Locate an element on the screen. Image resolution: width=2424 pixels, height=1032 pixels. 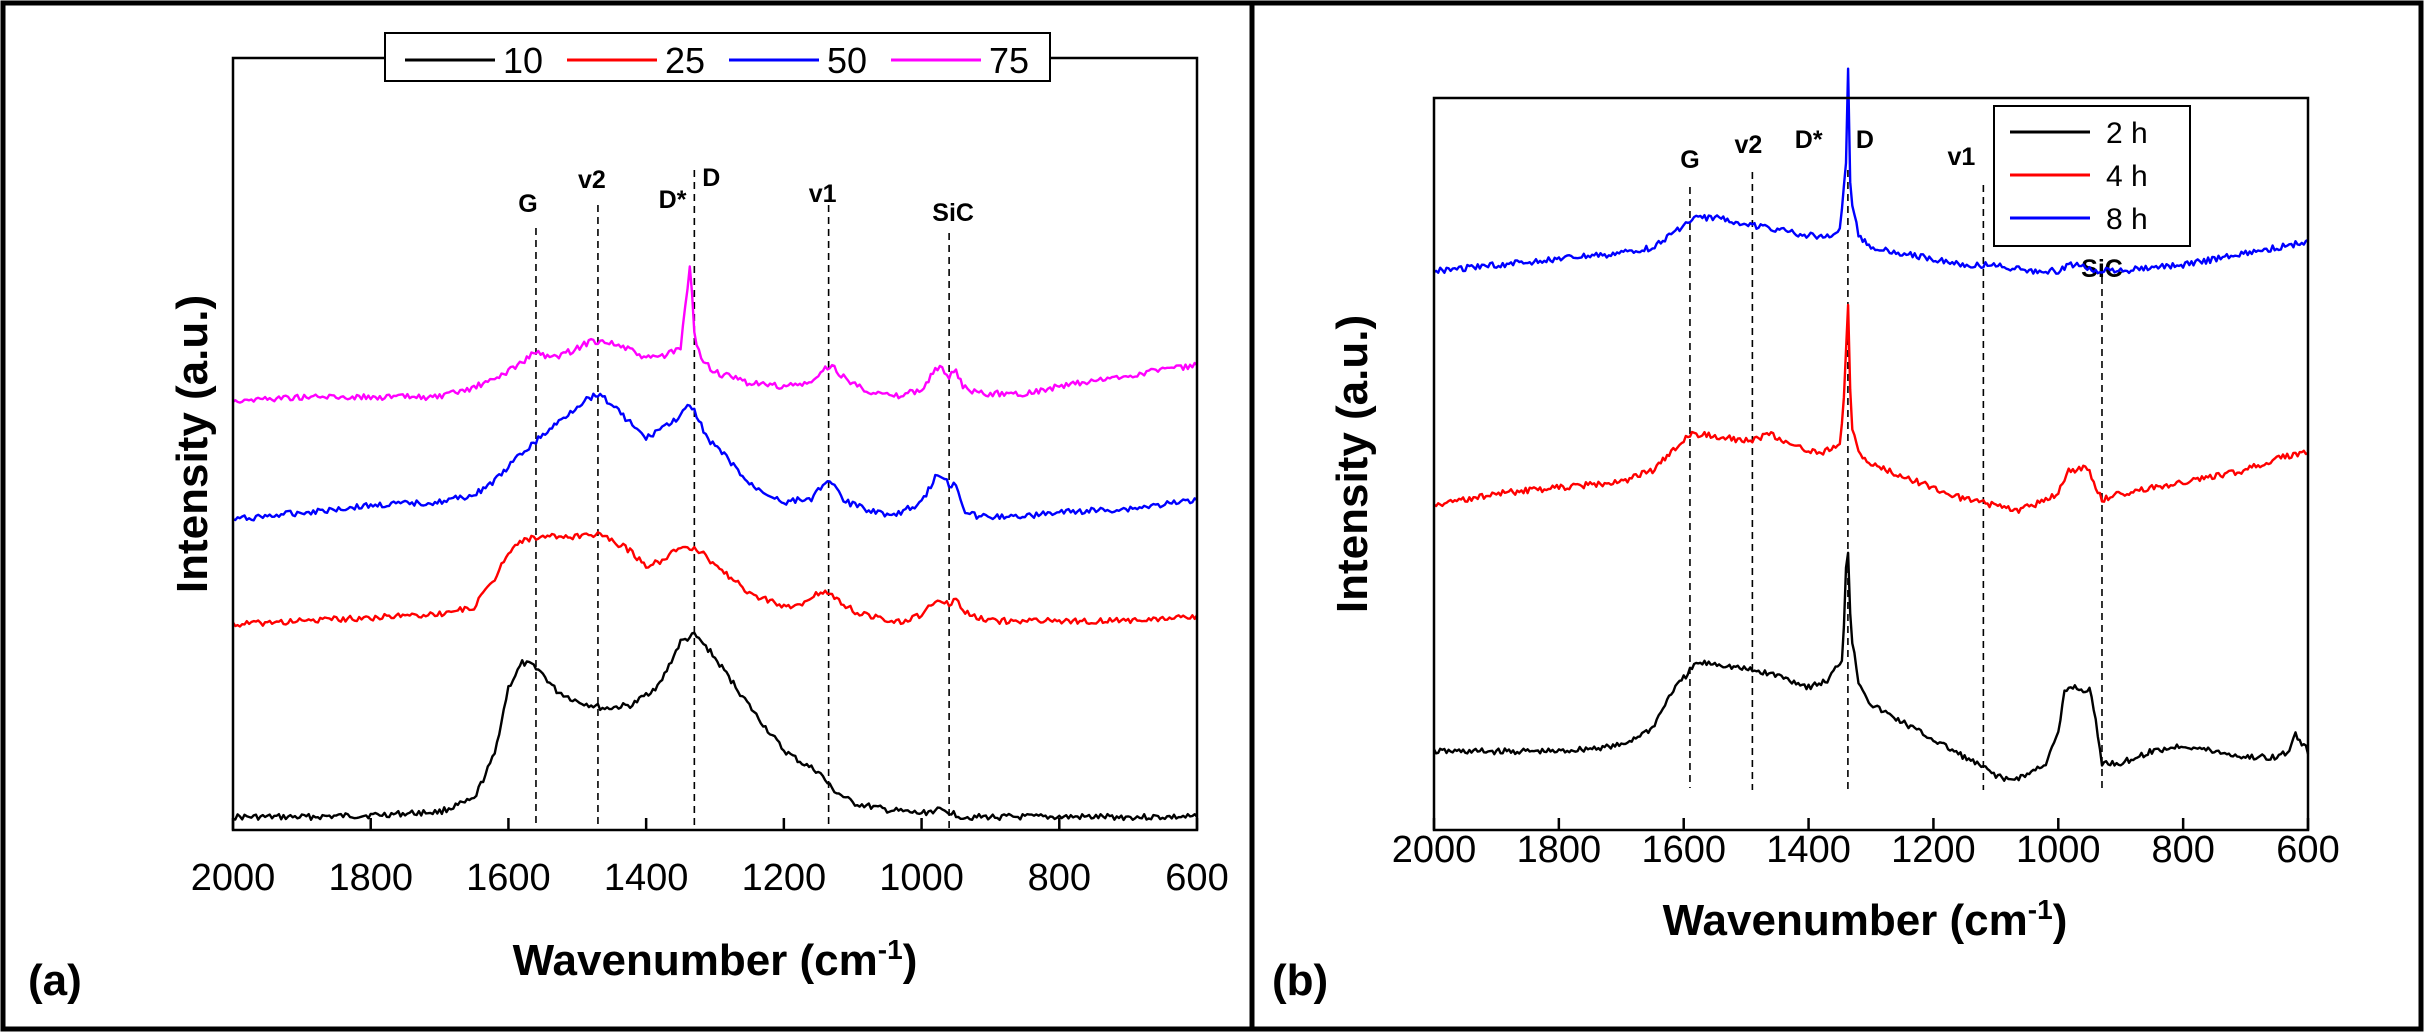
peak-label-sic: SiC is located at coordinates (953, 213).